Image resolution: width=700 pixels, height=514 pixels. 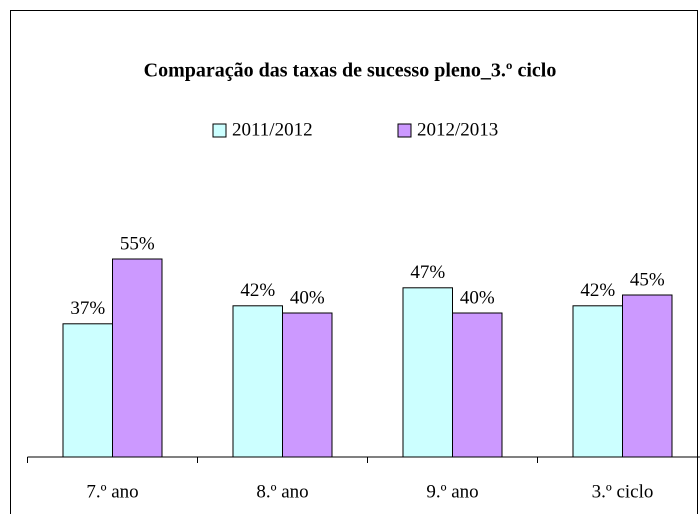 What do you see at coordinates (272, 129) in the screenshot?
I see `legend-label: 2011/2012` at bounding box center [272, 129].